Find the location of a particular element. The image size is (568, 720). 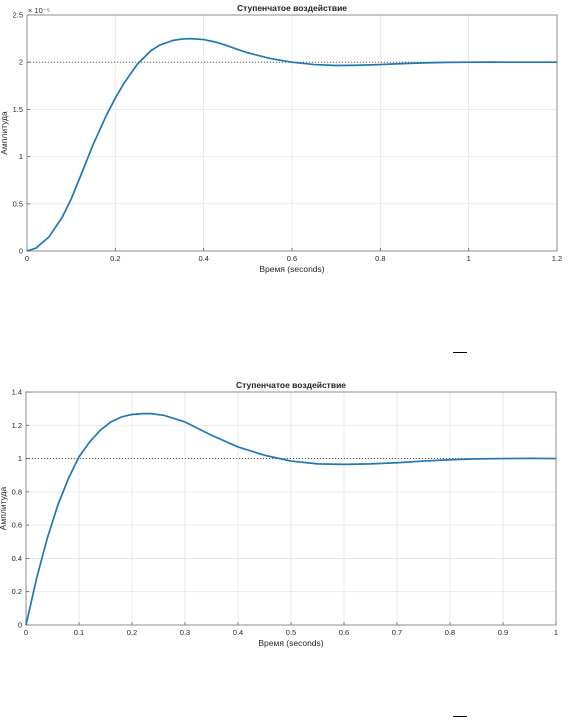

bottom-y-tick-label: 0.6 is located at coordinates (17, 525).